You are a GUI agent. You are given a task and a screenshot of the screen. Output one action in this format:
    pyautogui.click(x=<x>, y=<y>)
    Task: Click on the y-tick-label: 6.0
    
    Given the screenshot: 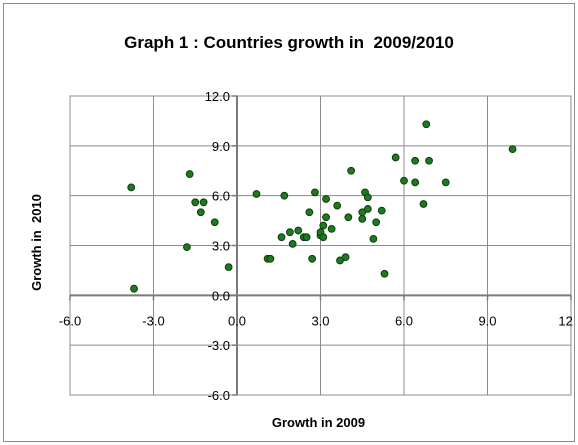 What is the action you would take?
    pyautogui.click(x=221, y=196)
    